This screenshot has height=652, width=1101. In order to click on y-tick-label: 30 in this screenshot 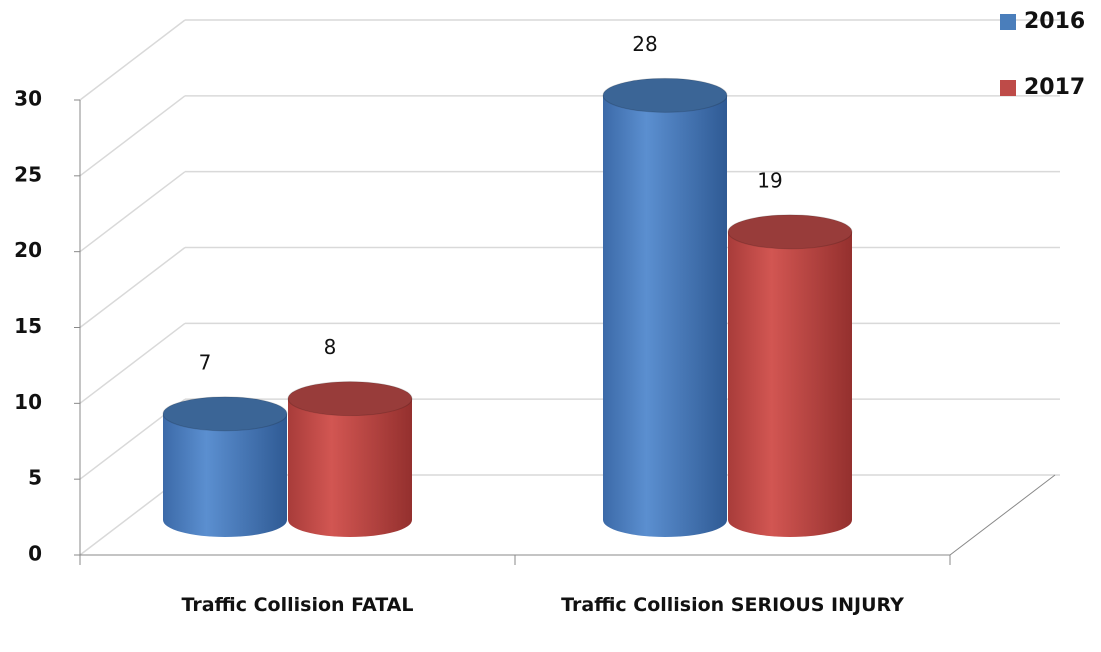, I will do `click(28, 99)`.